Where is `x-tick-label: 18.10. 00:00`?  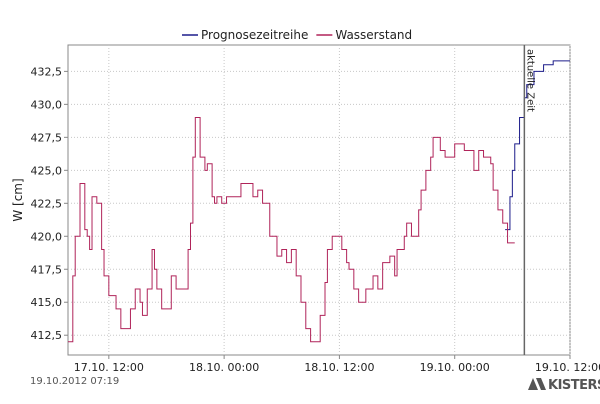 x-tick-label: 18.10. 00:00 is located at coordinates (224, 367).